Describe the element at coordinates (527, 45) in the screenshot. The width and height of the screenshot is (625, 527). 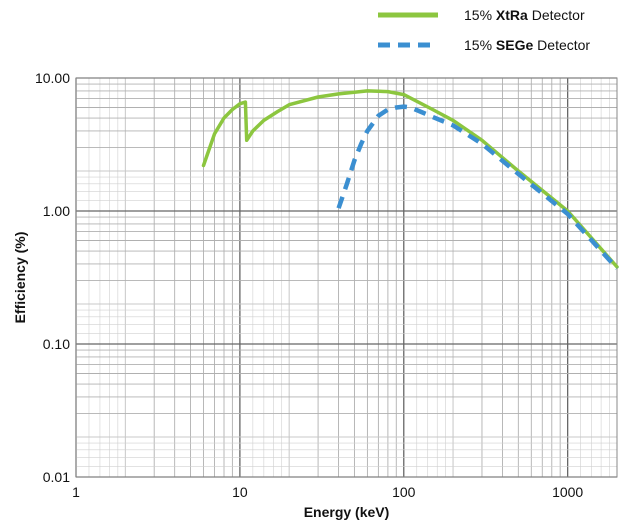
I see `legend-label-sege: 15% SEGe Detector` at that location.